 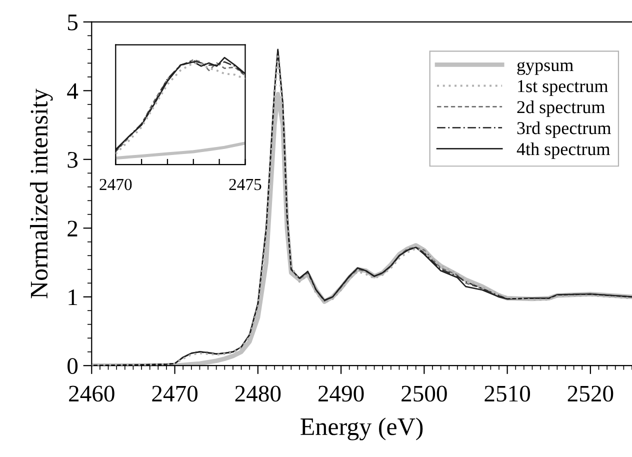 What do you see at coordinates (545, 68) in the screenshot?
I see `legend-label: gypsum` at bounding box center [545, 68].